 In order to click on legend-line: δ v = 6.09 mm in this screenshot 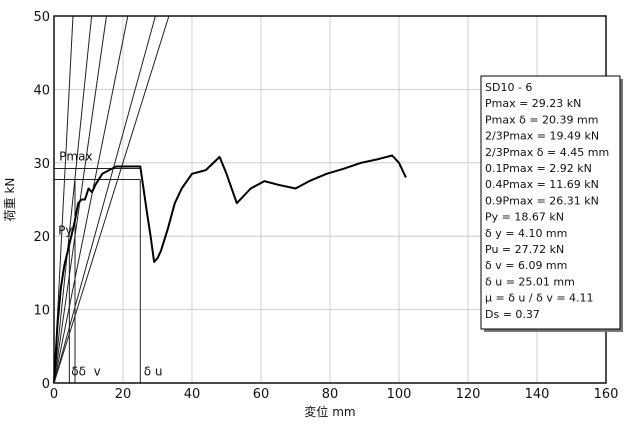, I will do `click(526, 265)`.